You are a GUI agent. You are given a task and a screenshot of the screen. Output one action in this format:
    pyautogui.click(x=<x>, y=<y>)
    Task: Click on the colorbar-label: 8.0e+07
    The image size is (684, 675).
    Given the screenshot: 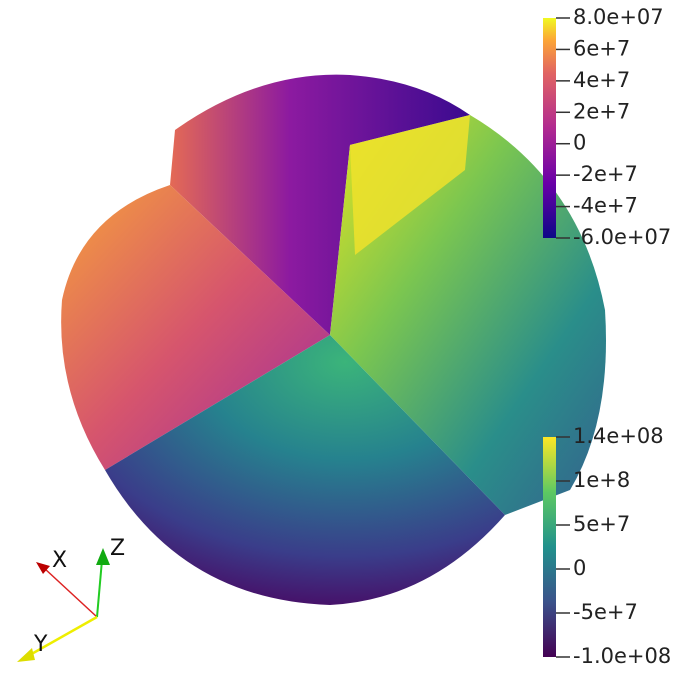 What is the action you would take?
    pyautogui.click(x=618, y=17)
    